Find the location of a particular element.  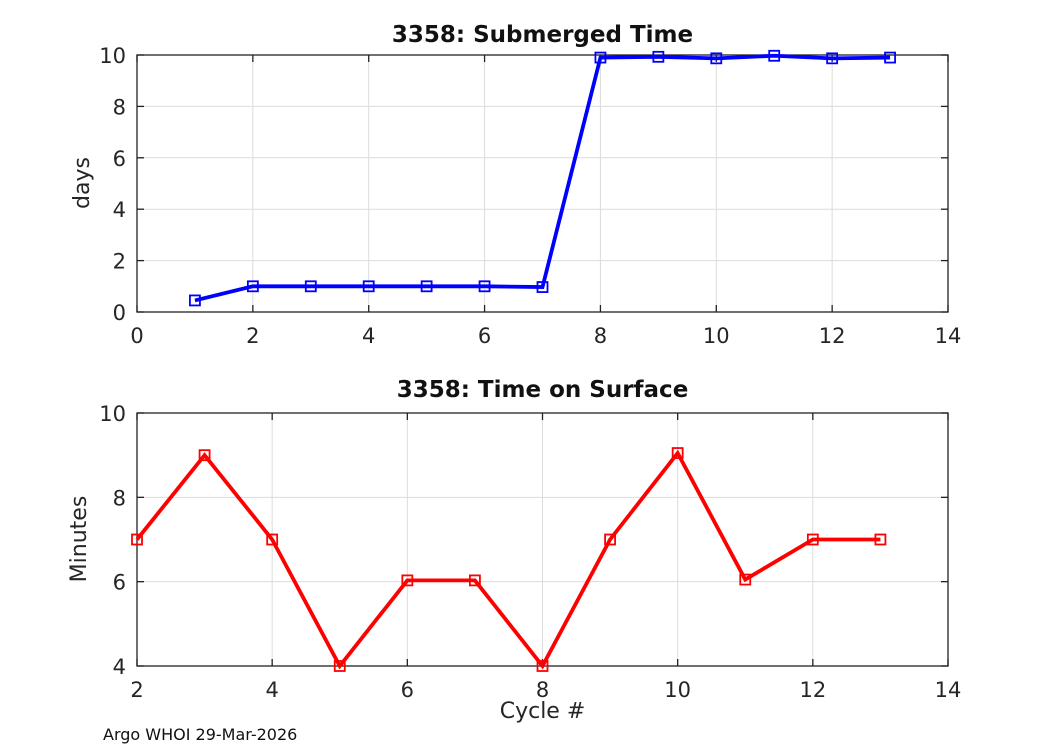

bottom-chart-y-axis-label: Minutes is located at coordinates (79, 539).